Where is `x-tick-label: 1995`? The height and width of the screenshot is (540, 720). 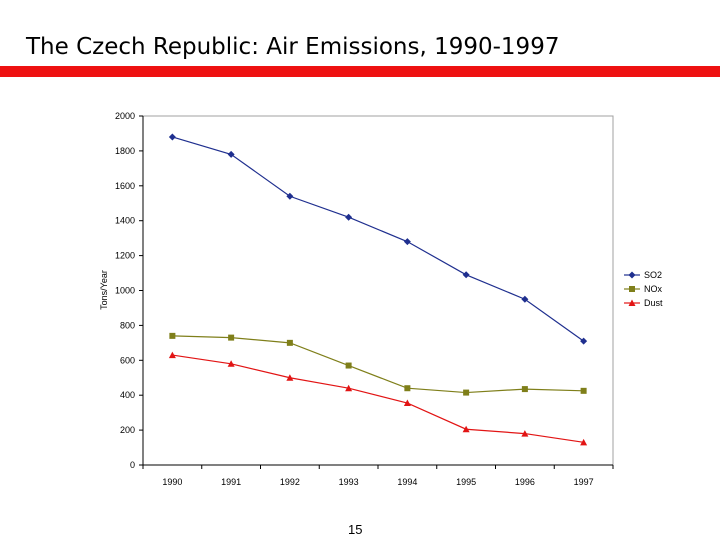 x-tick-label: 1995 is located at coordinates (466, 482).